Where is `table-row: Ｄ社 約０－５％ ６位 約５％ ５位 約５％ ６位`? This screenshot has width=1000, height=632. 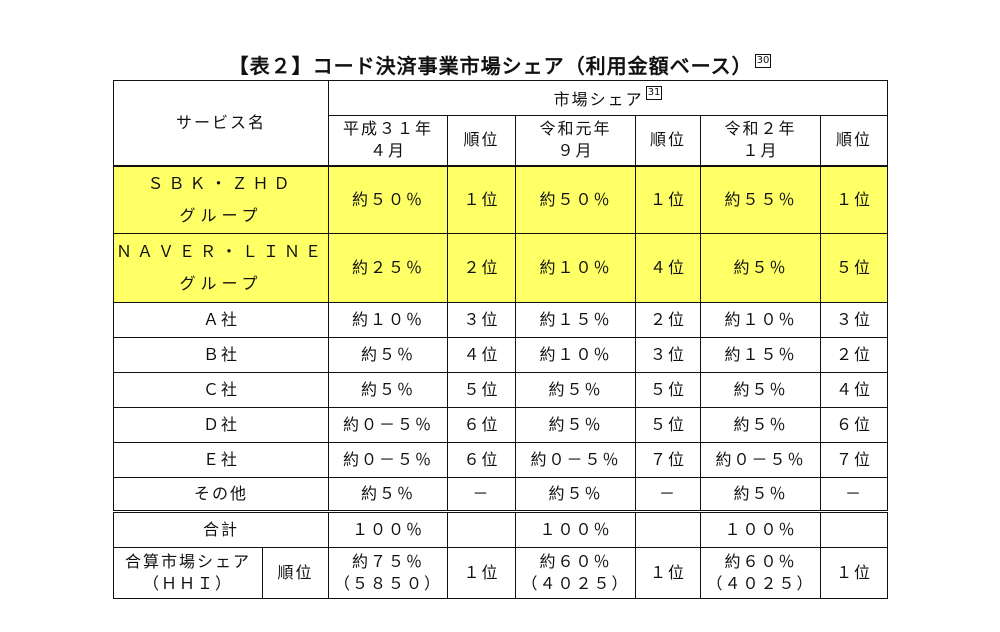
table-row: Ｄ社 約０－５％ ６位 約５％ ５位 約５％ ６位 is located at coordinates (500, 425).